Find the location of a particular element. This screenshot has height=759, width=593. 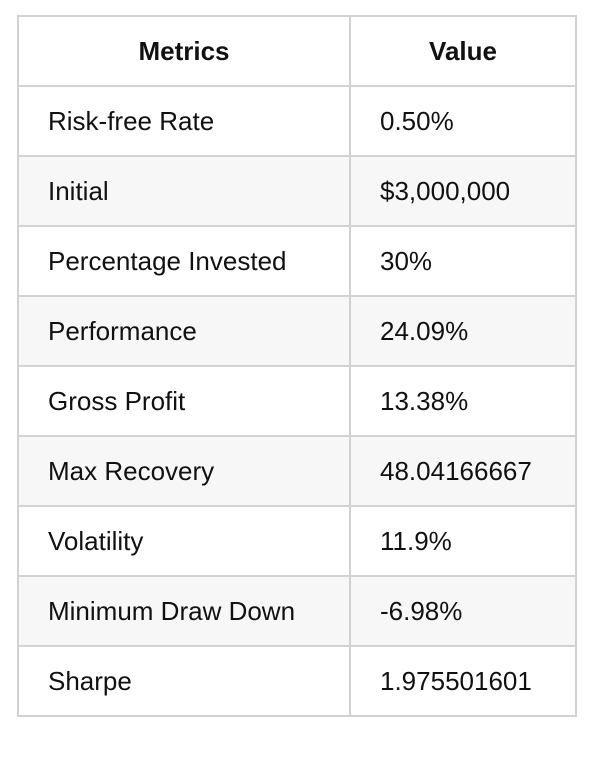

metric-name-cell: Percentage Invested is located at coordinates (184, 261).